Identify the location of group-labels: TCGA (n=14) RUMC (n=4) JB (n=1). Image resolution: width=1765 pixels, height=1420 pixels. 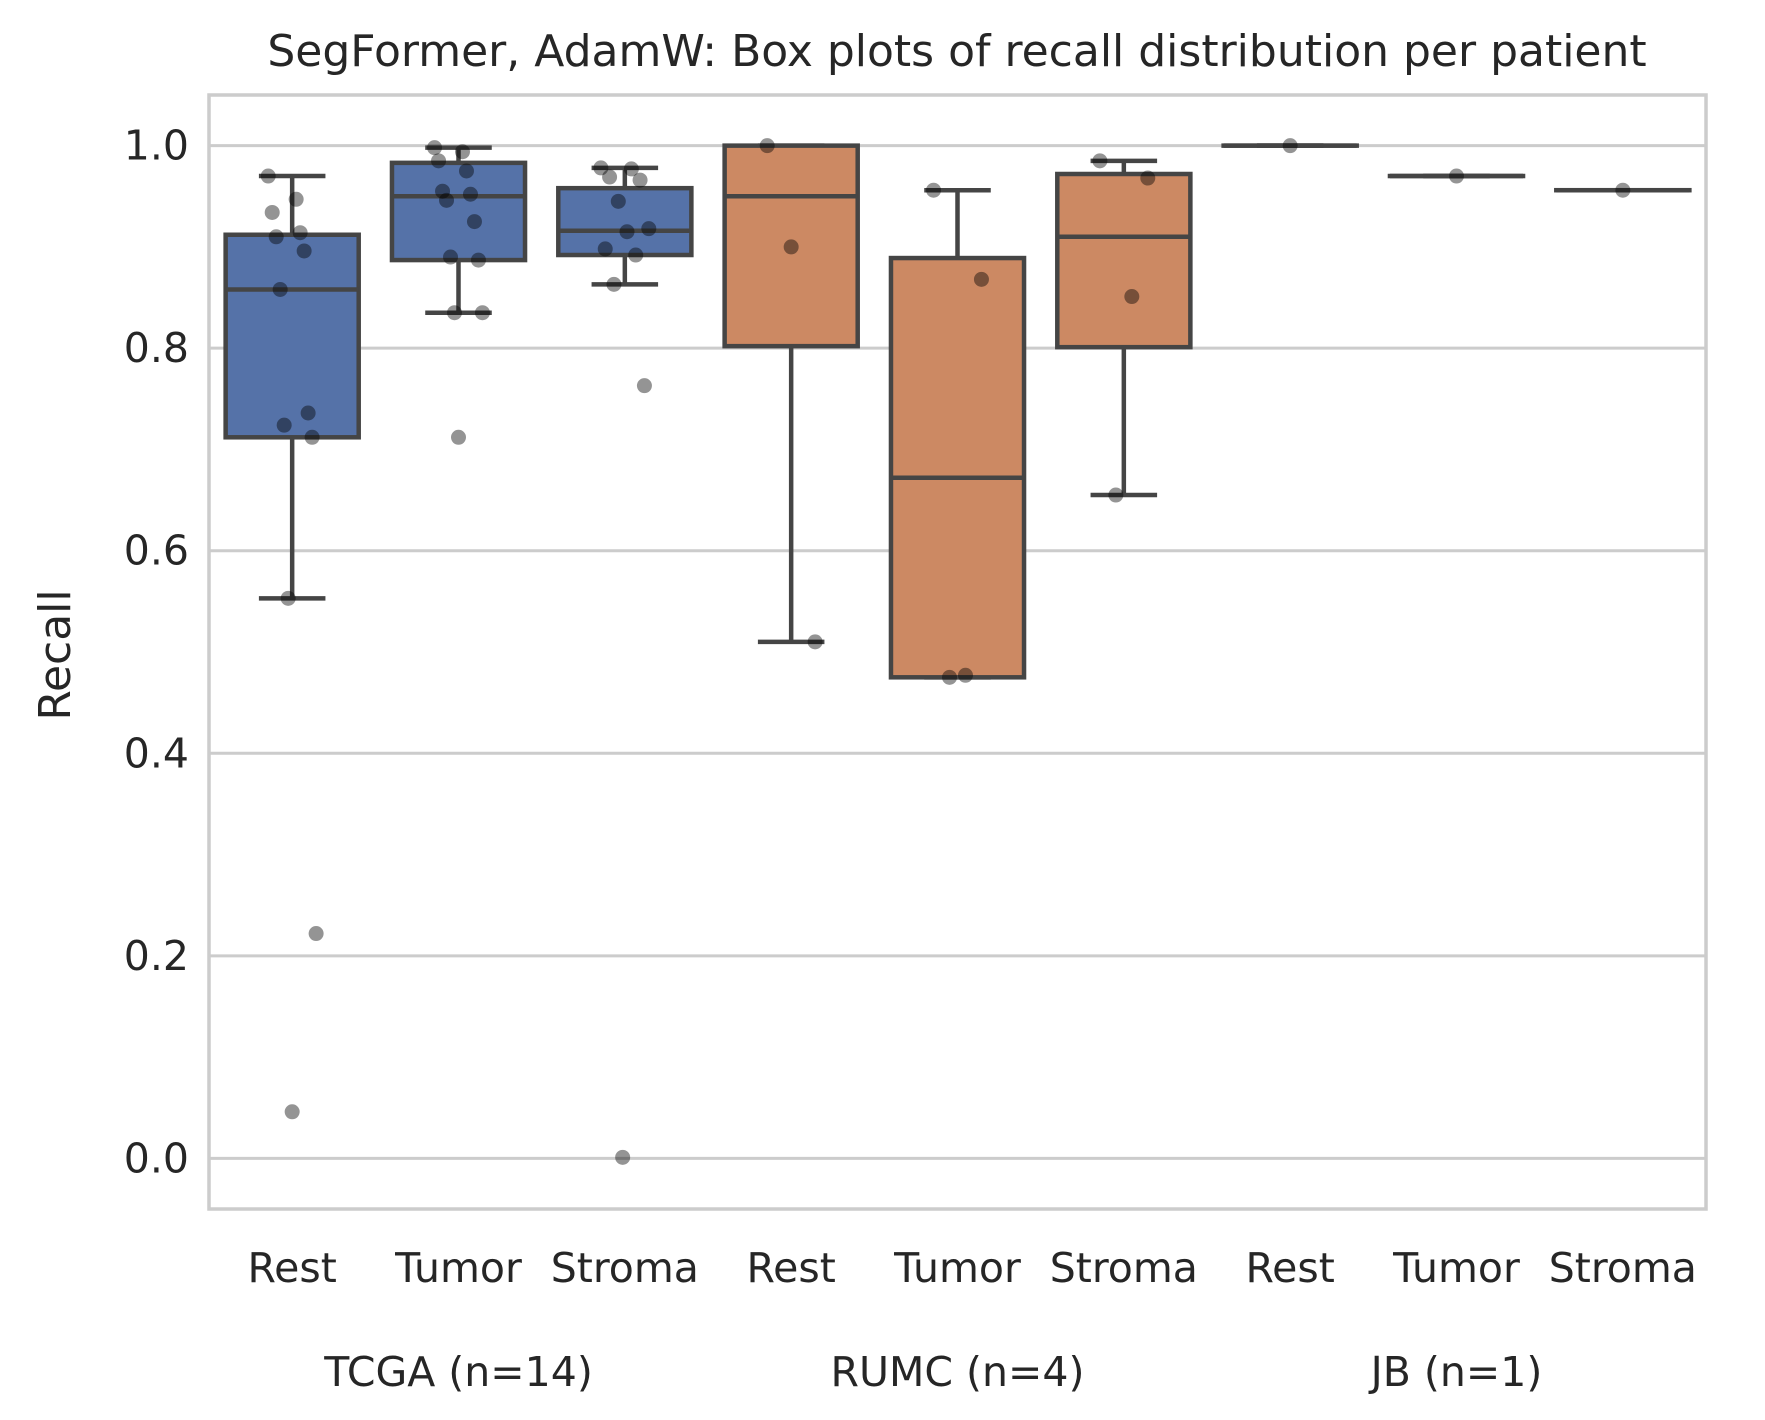
(932, 1372).